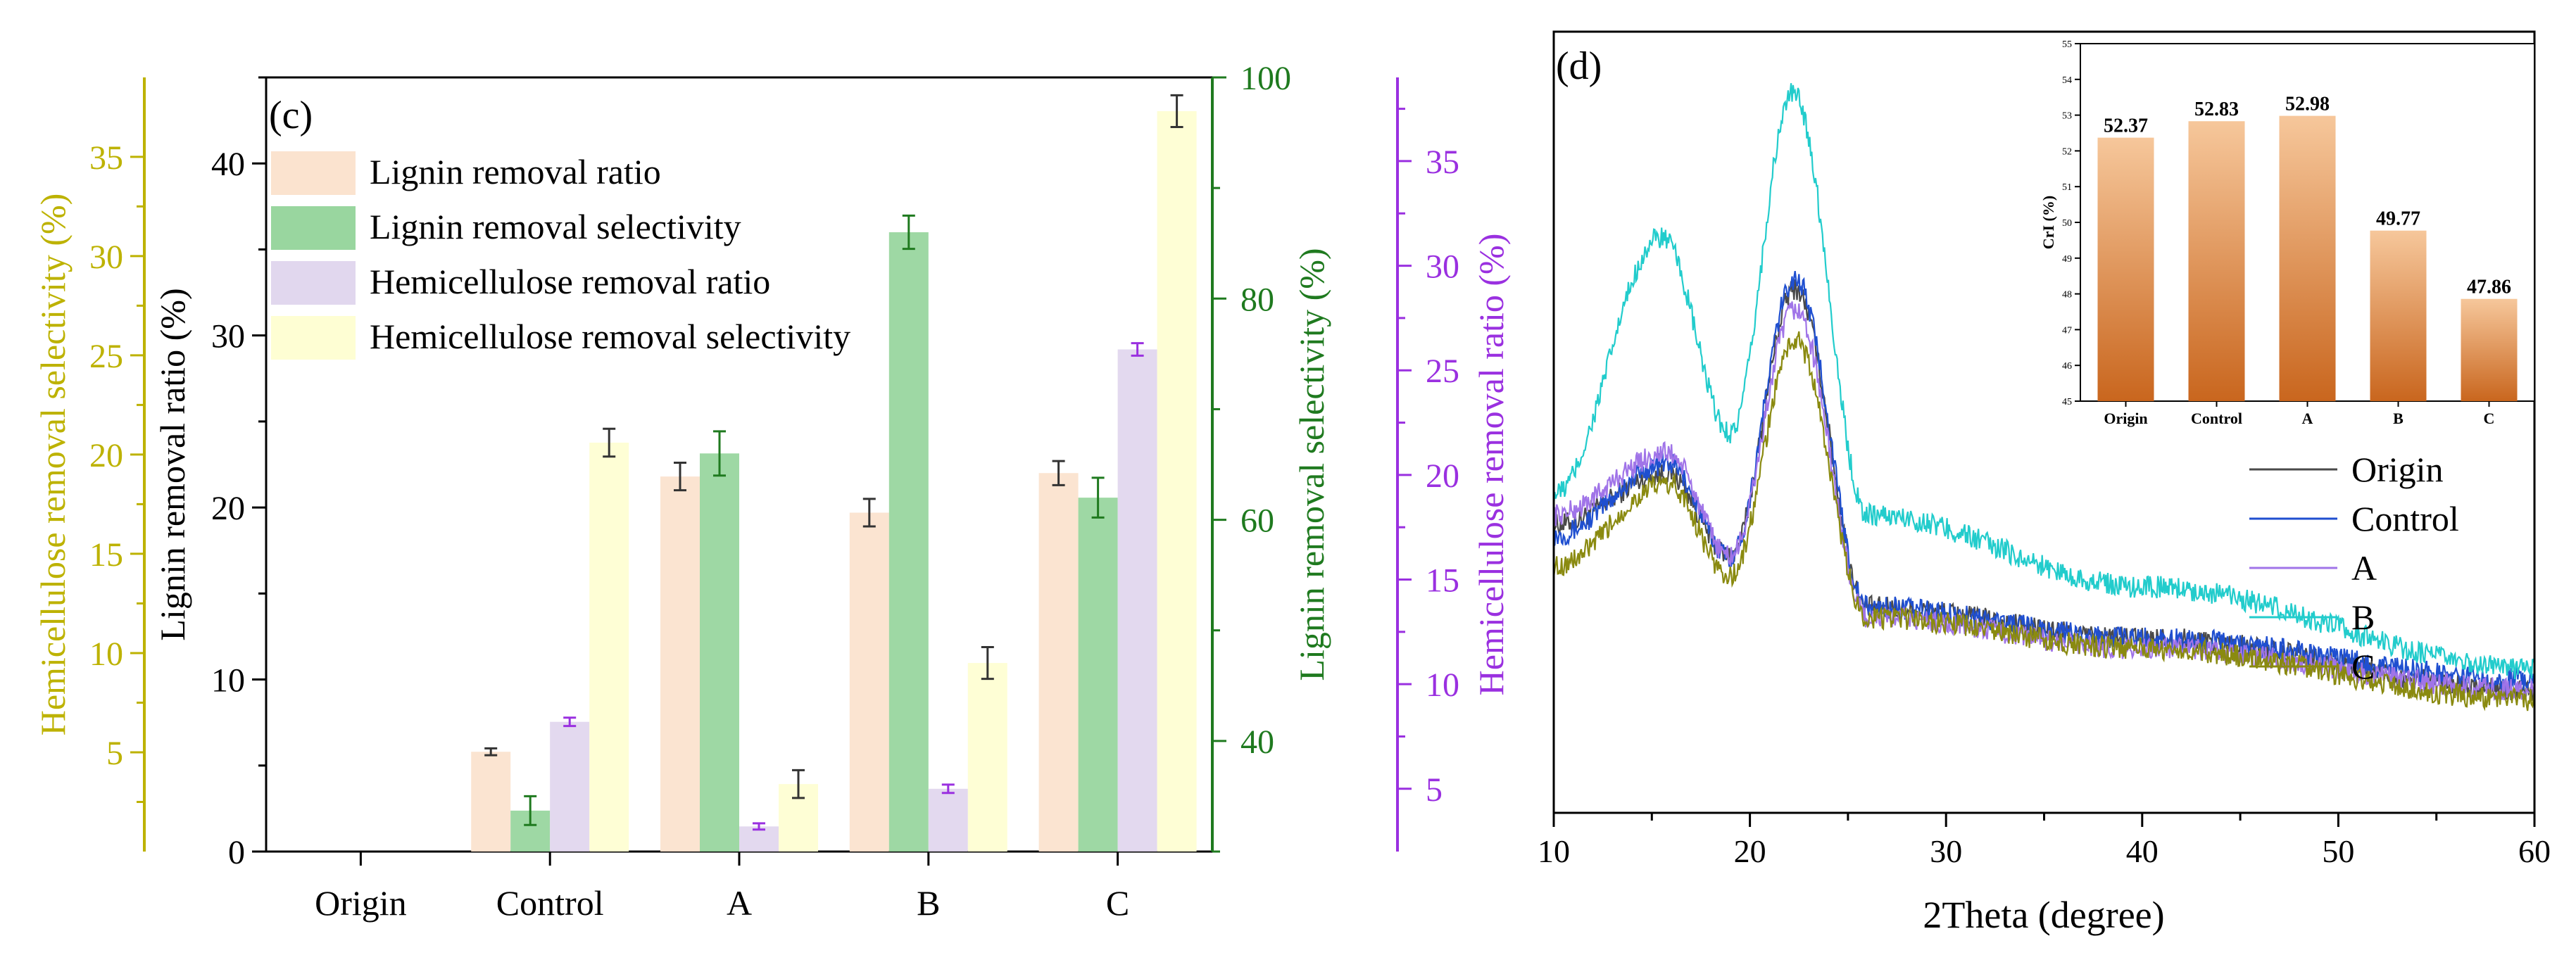 This screenshot has height=955, width=2576. I want to click on right-outer-tick-label: 30, so click(1443, 267).